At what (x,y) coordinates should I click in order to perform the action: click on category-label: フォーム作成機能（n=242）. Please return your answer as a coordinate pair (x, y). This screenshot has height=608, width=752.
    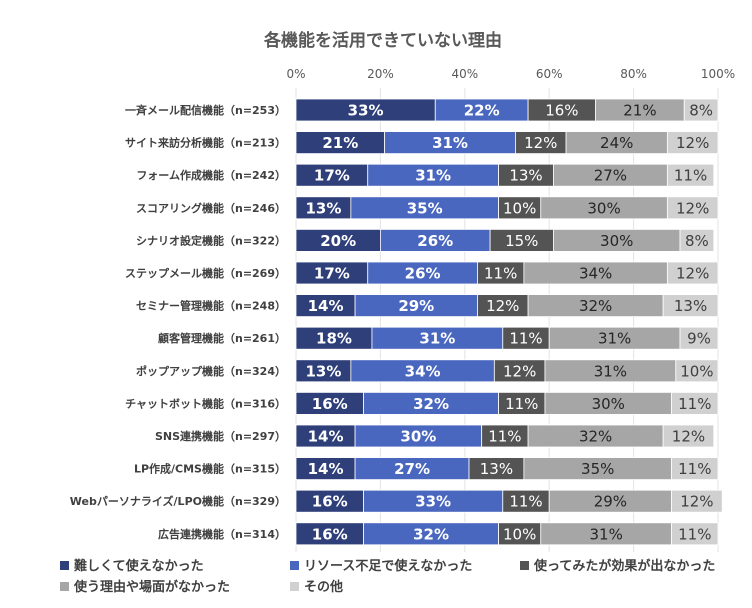
    Looking at the image, I should click on (211, 175).